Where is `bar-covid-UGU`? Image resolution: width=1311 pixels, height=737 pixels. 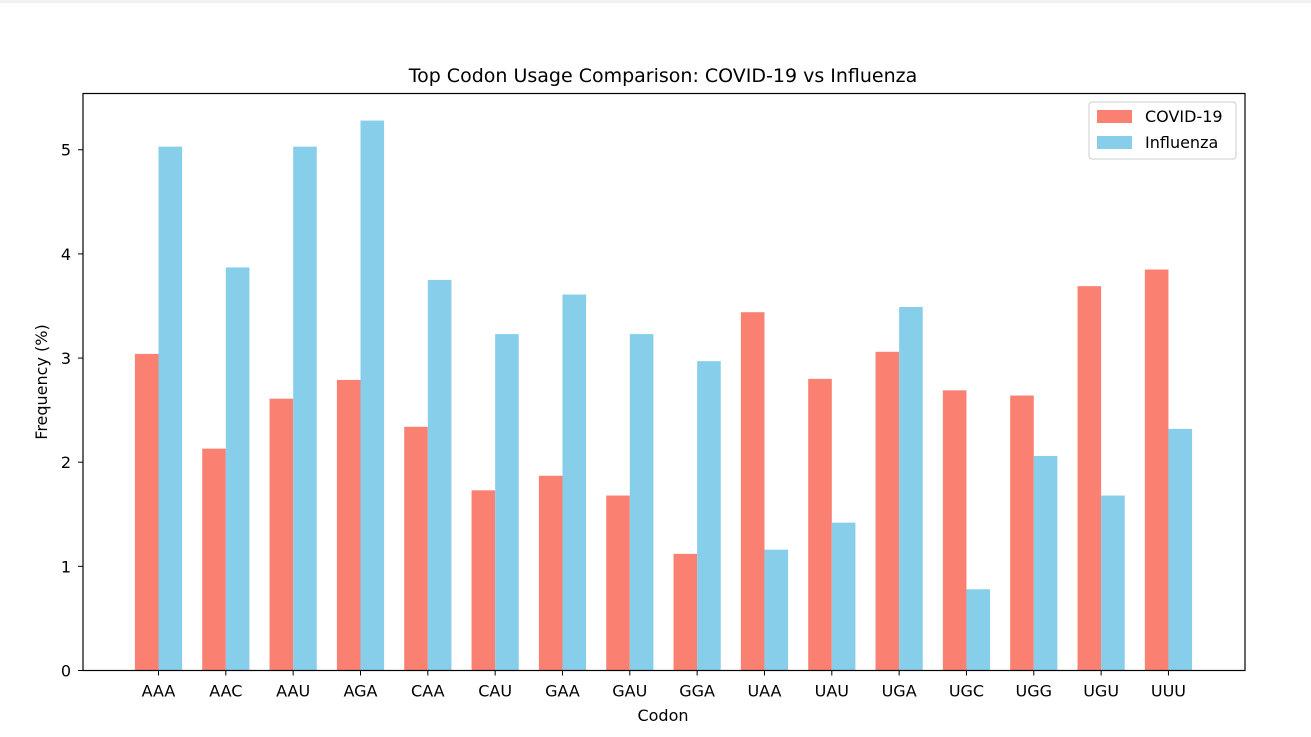 bar-covid-UGU is located at coordinates (1089, 478).